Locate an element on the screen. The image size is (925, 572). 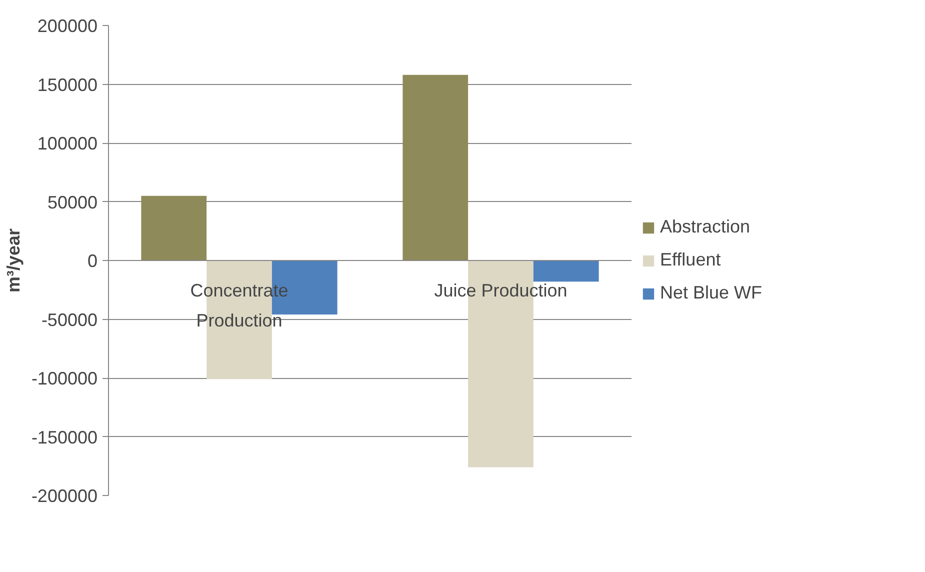
y-tick-label: -150000 is located at coordinates (64, 437).